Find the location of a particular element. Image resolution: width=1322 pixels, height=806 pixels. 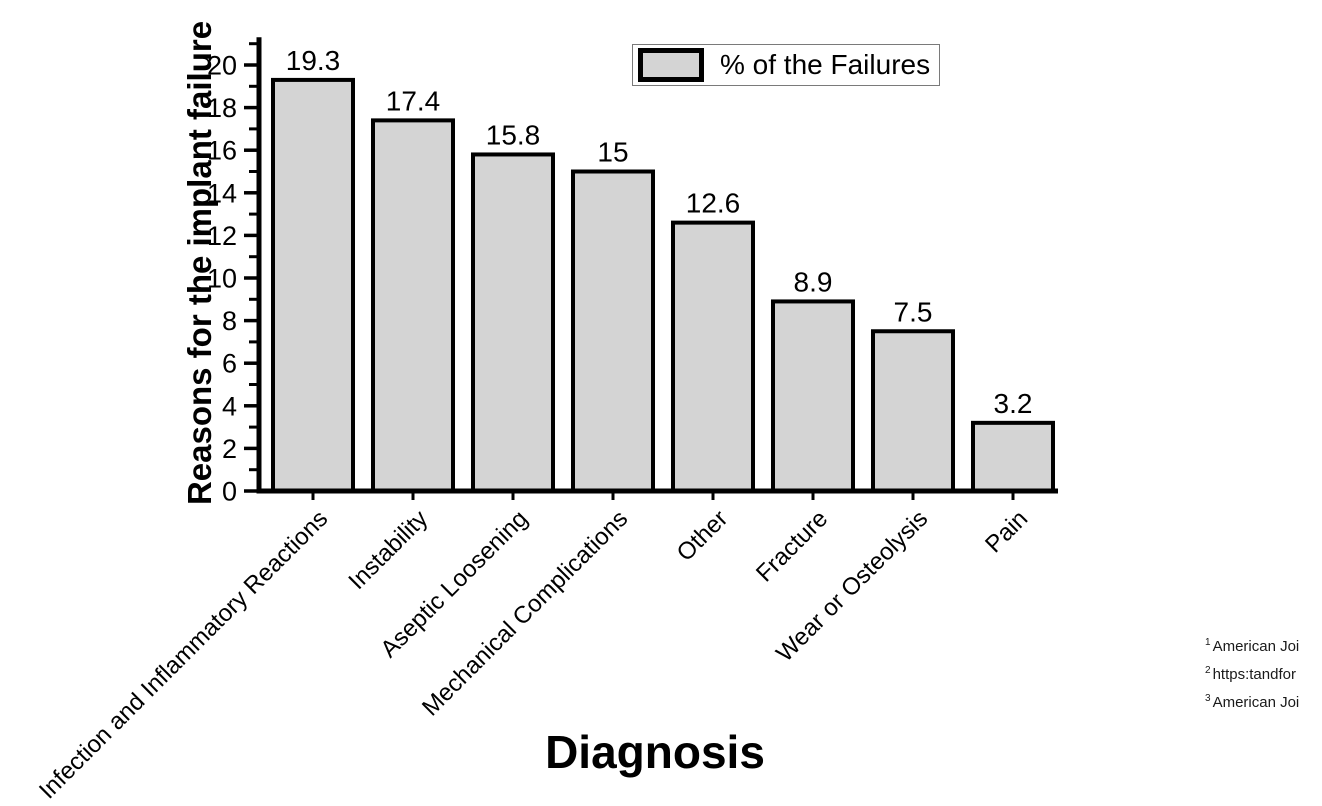

y-tick-label: 0 is located at coordinates (229, 492).